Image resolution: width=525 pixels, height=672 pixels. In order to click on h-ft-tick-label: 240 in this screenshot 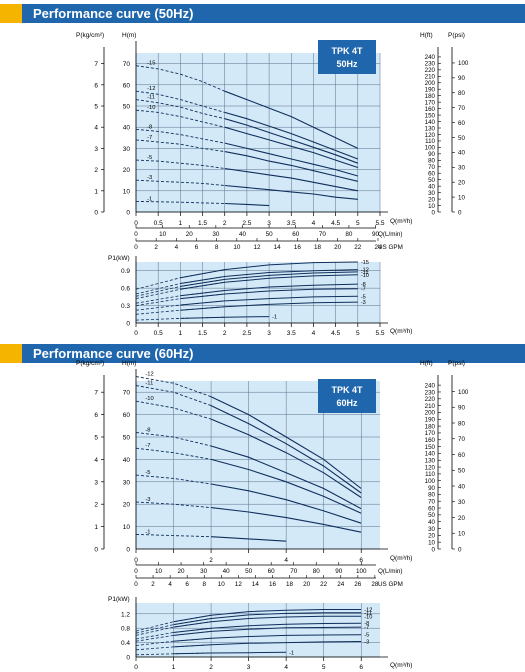, I will do `click(430, 385)`.